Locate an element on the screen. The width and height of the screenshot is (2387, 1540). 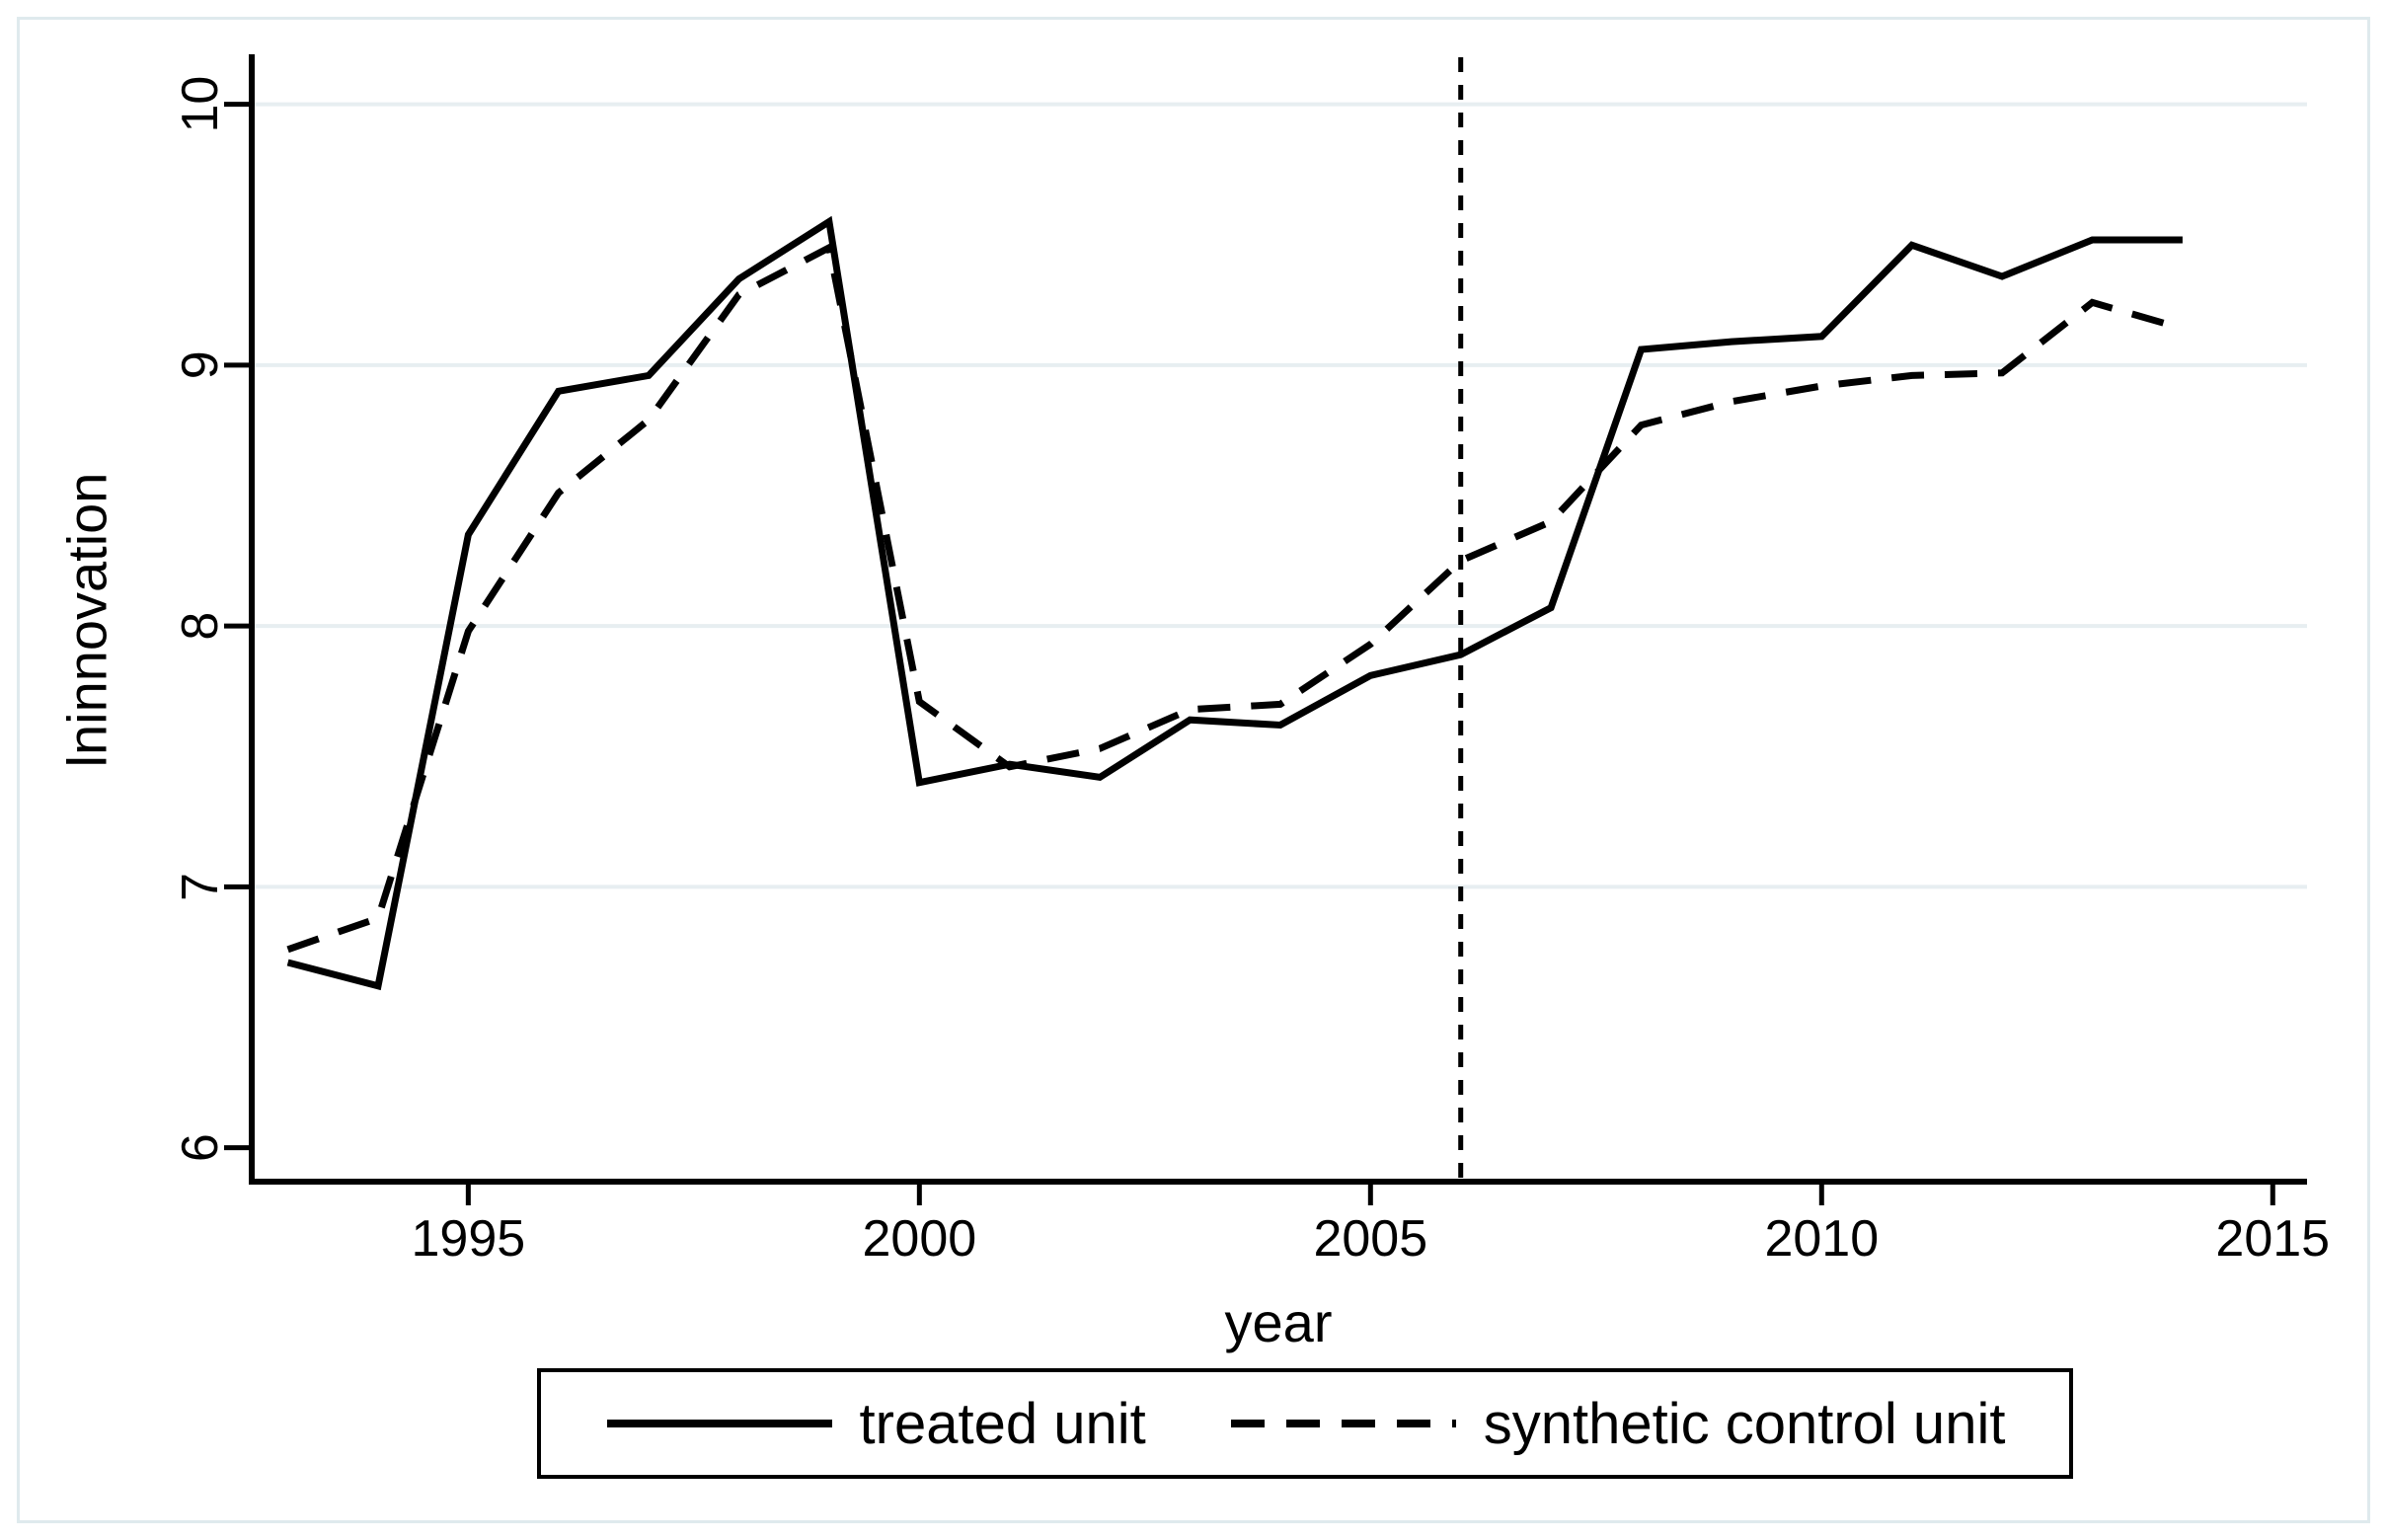
legend: treated unit synthetic control unit is located at coordinates (1305, 1423).